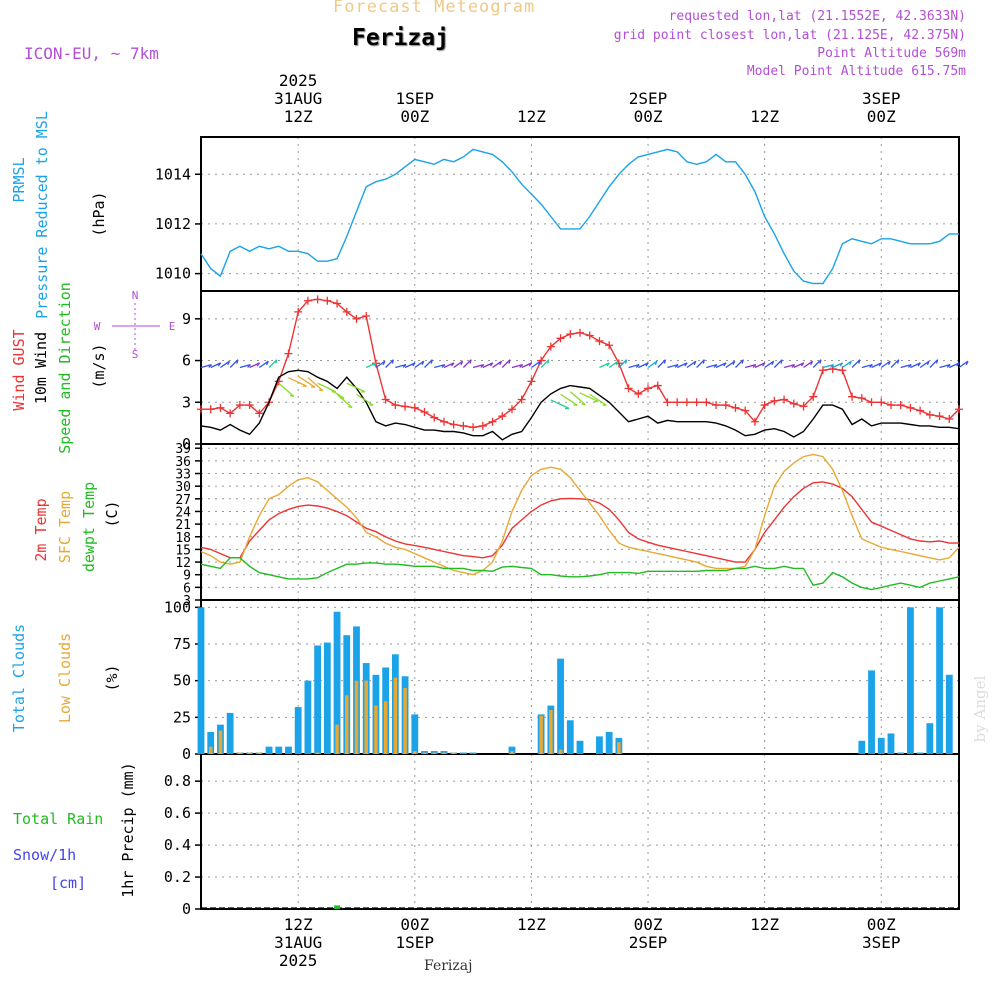 This screenshot has width=1000, height=1000. I want to click on precip-unit-text: 1hr Precip (mm), so click(128, 829).